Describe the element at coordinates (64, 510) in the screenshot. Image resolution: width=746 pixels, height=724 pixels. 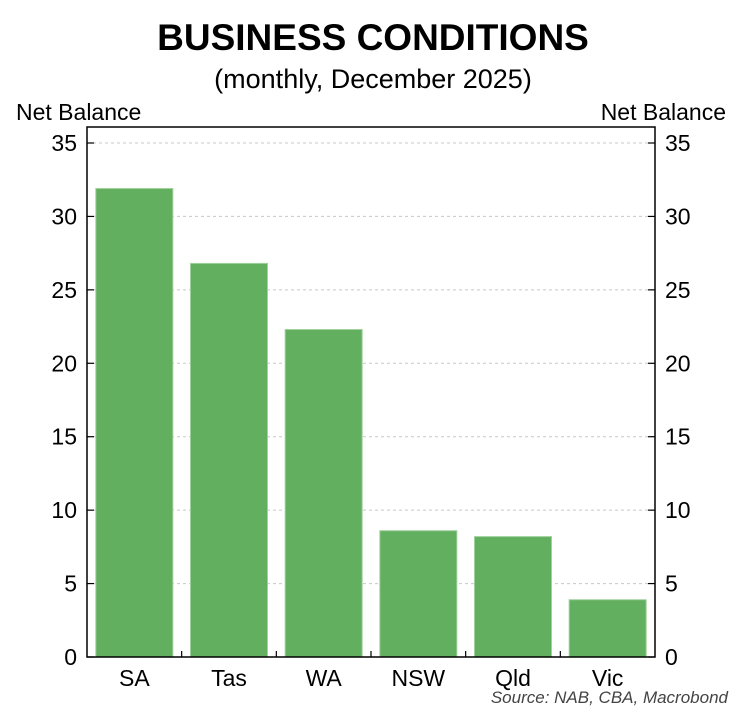
I see `y-tick-label-left: 10` at that location.